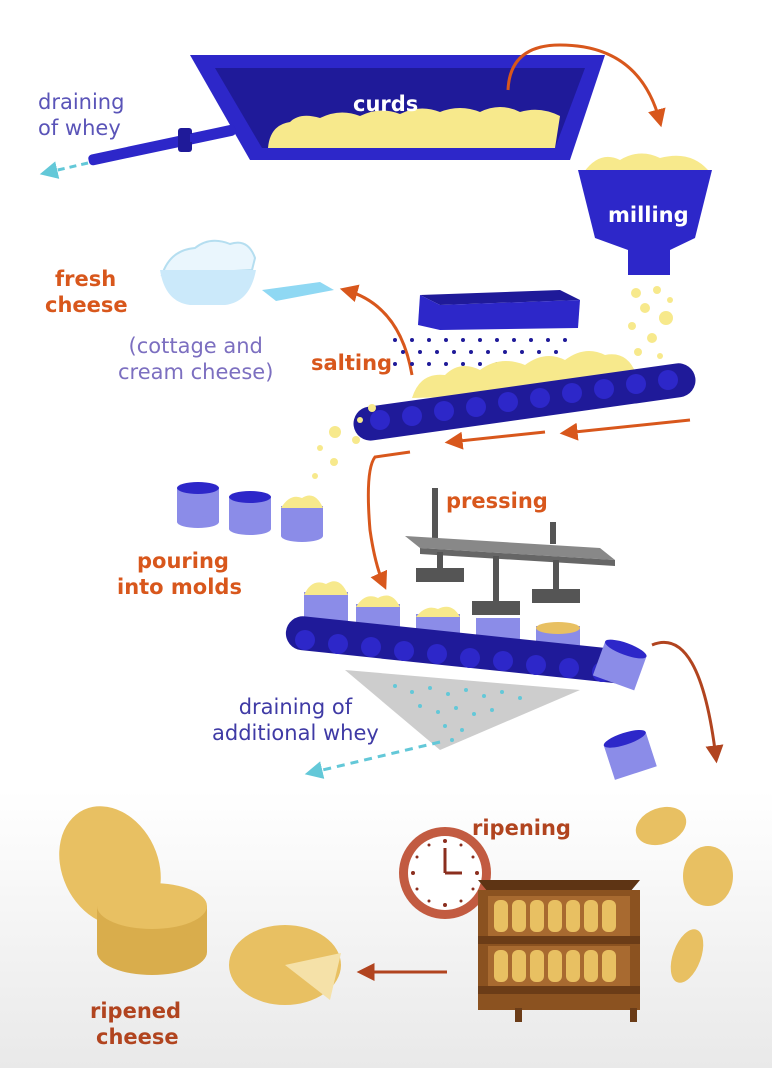  Describe the element at coordinates (183, 561) in the screenshot. I see `pouring-line-1: pouring` at that location.